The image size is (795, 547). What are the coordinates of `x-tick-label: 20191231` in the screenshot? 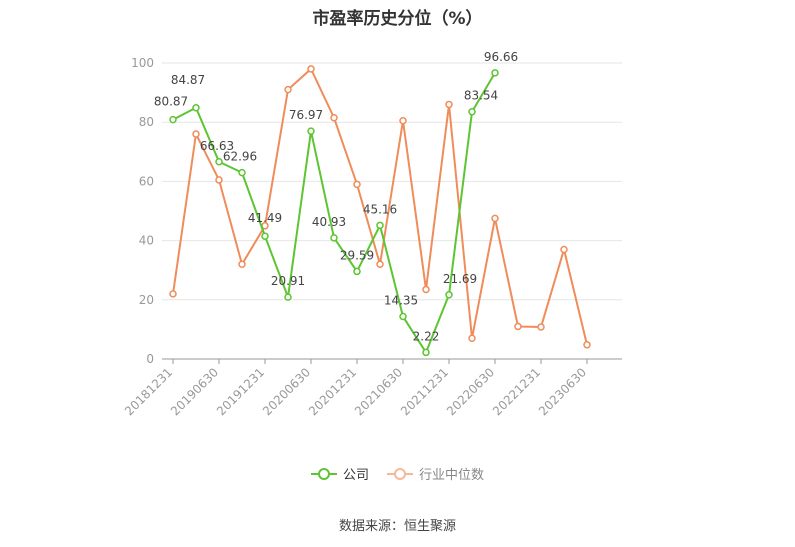 It's located at (240, 391).